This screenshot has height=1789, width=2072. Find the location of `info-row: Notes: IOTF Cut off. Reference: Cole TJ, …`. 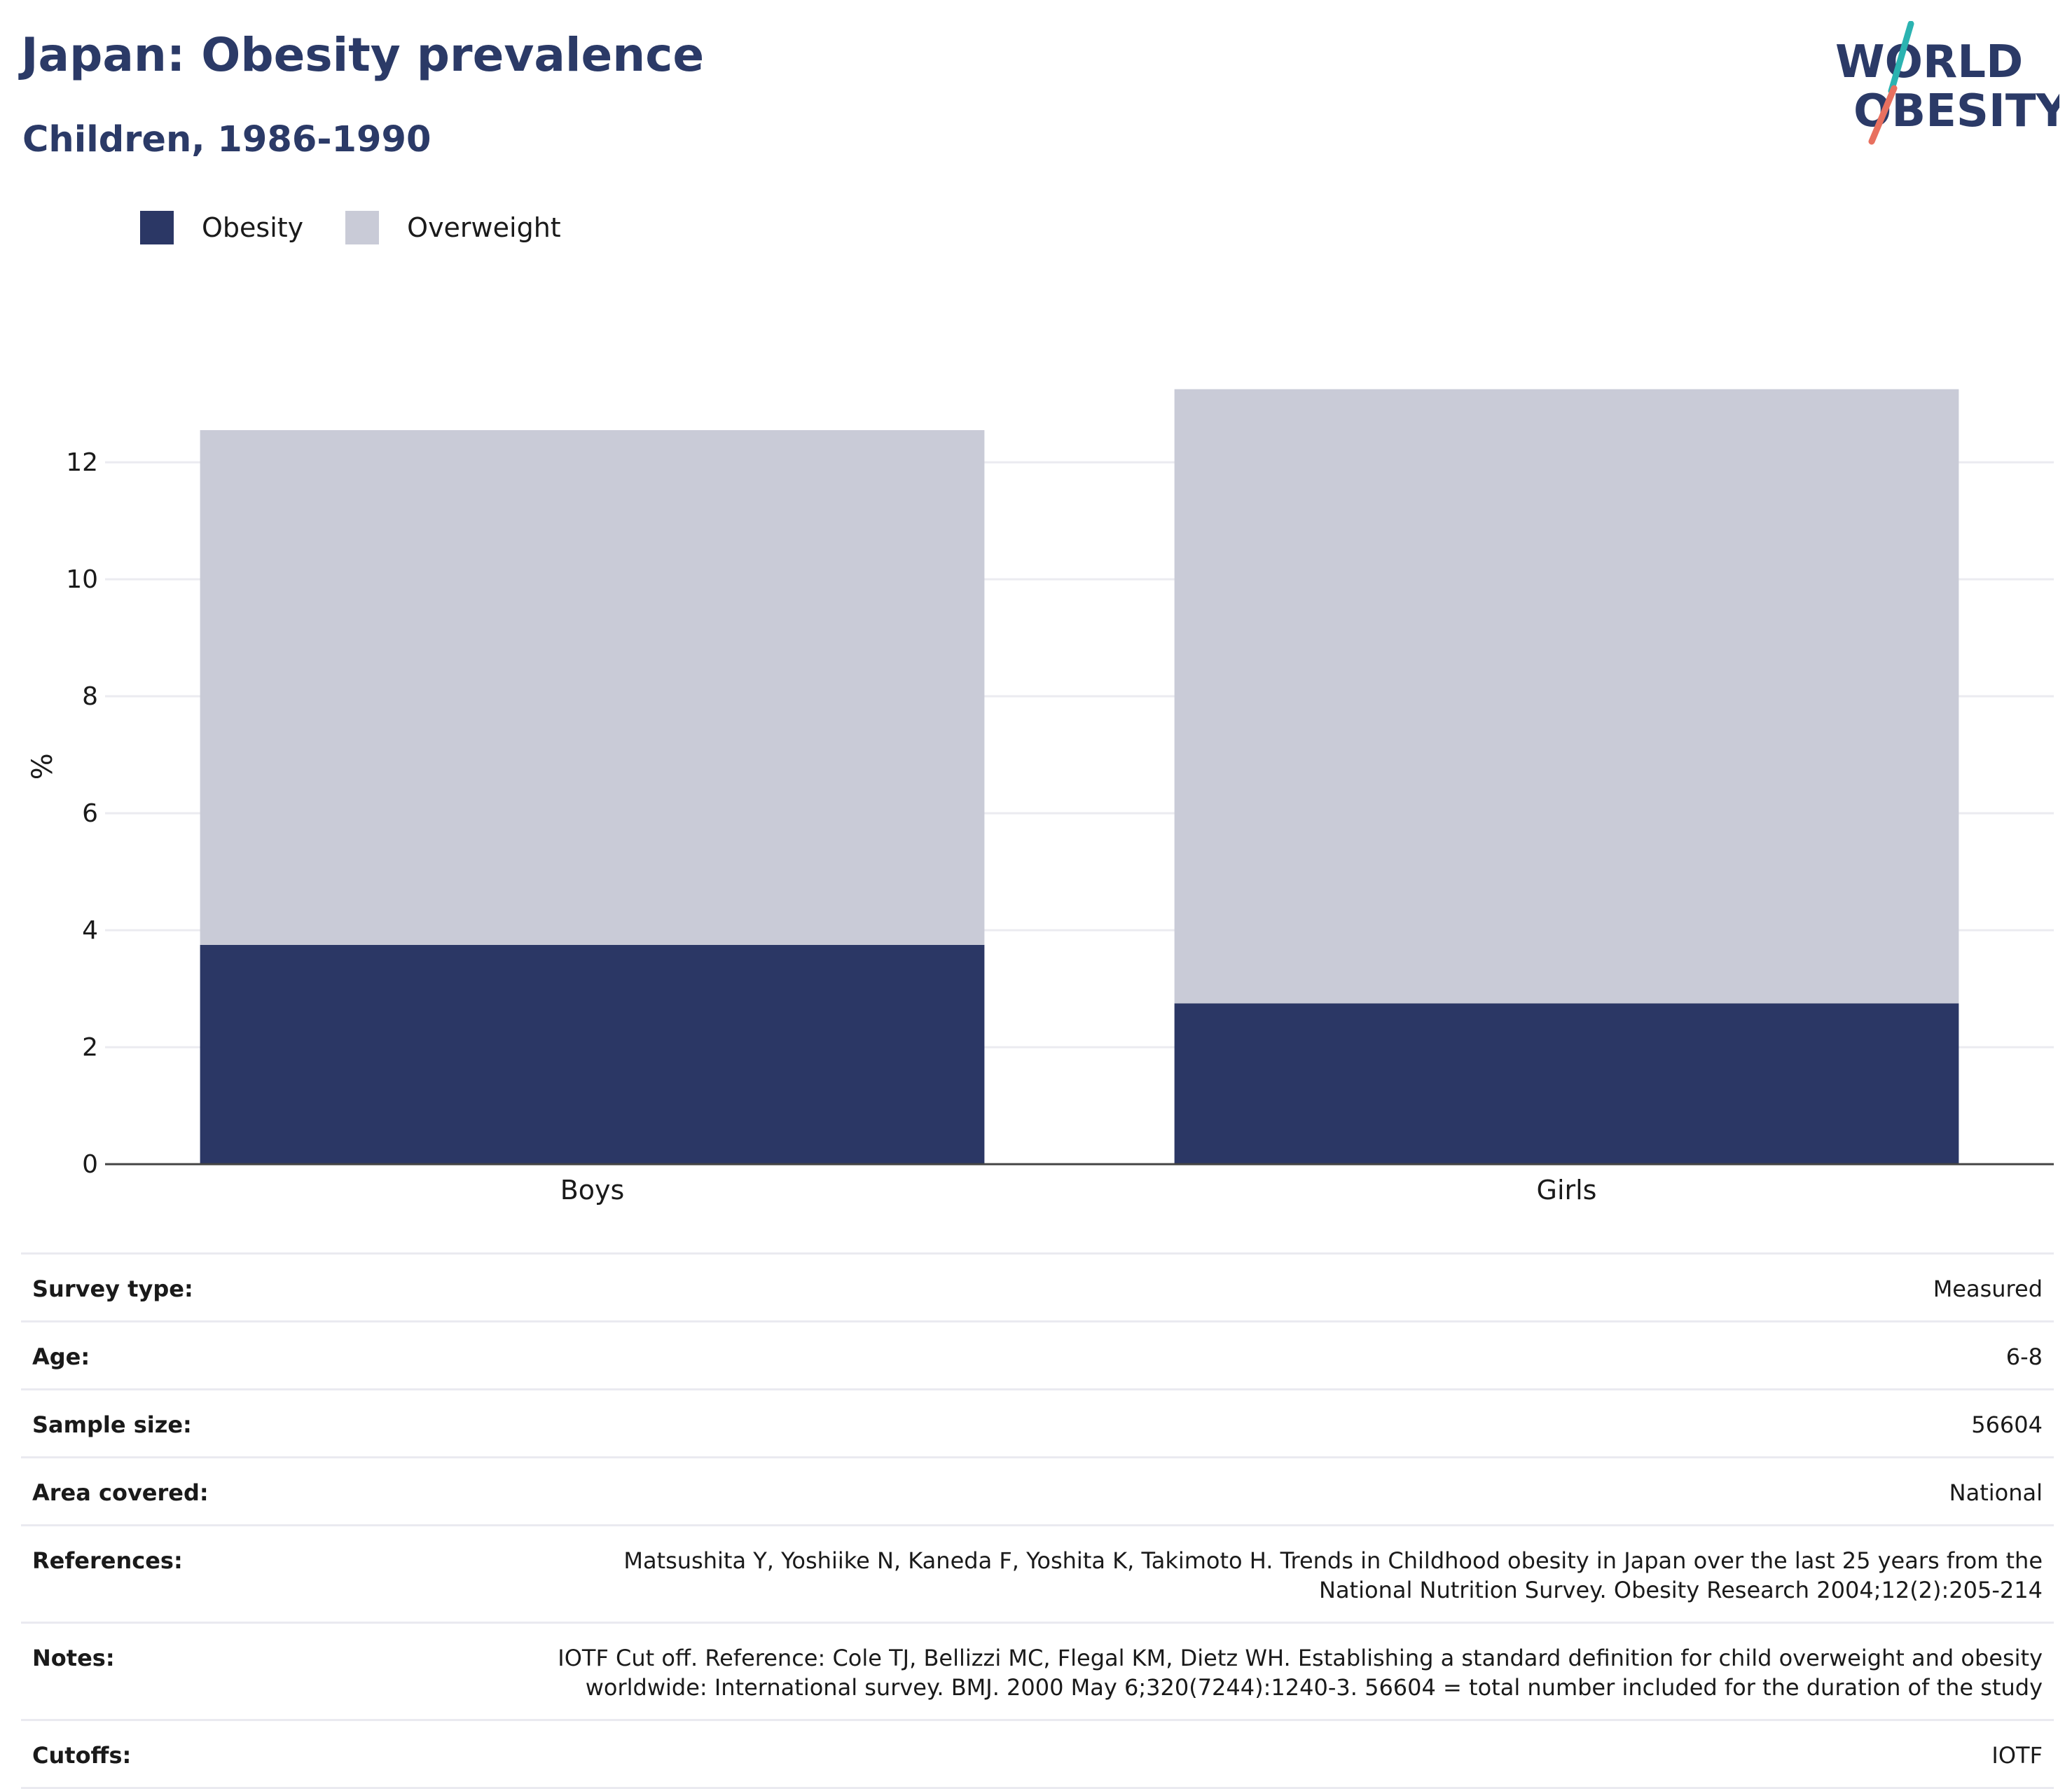

info-row: Notes: IOTF Cut off. Reference: Cole TJ, … is located at coordinates (1037, 1671).